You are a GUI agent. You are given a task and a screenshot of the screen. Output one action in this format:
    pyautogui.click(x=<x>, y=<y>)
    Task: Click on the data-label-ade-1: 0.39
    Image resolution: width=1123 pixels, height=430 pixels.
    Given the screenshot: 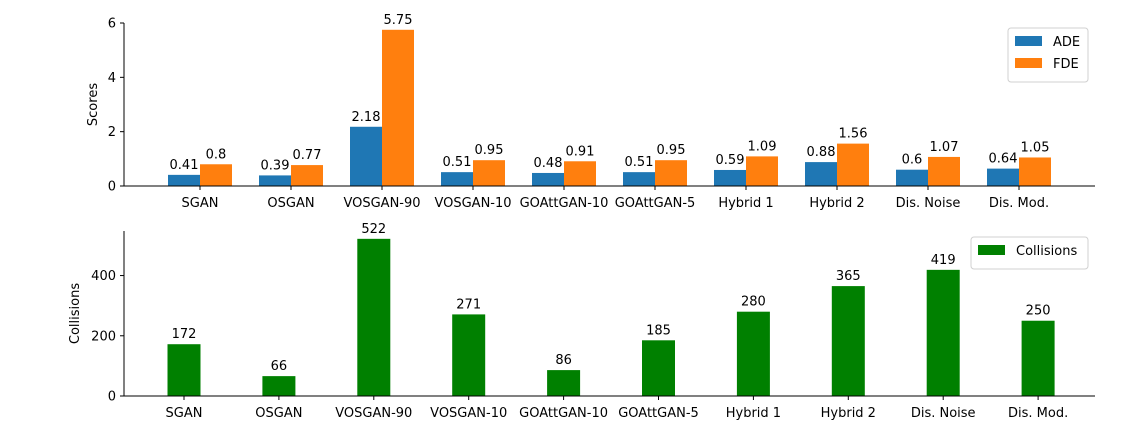 What is the action you would take?
    pyautogui.click(x=275, y=165)
    